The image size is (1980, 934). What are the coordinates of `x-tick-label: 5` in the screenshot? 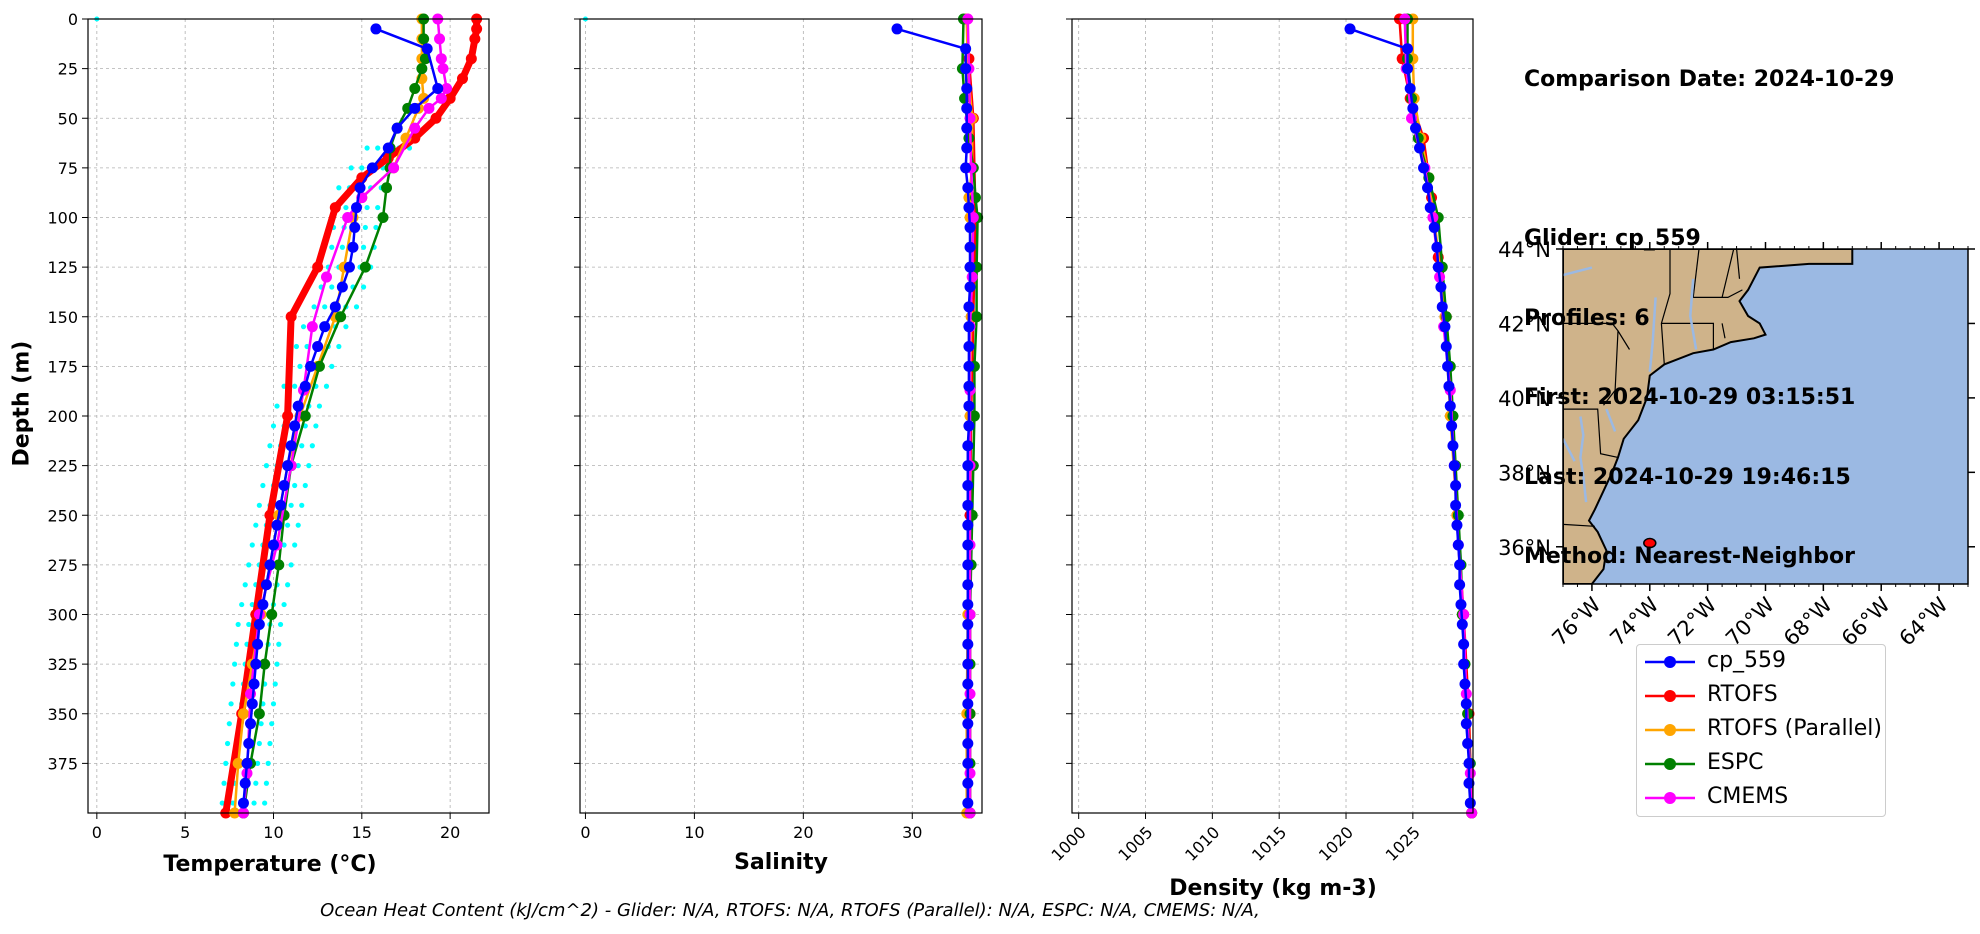 It's located at (185, 832).